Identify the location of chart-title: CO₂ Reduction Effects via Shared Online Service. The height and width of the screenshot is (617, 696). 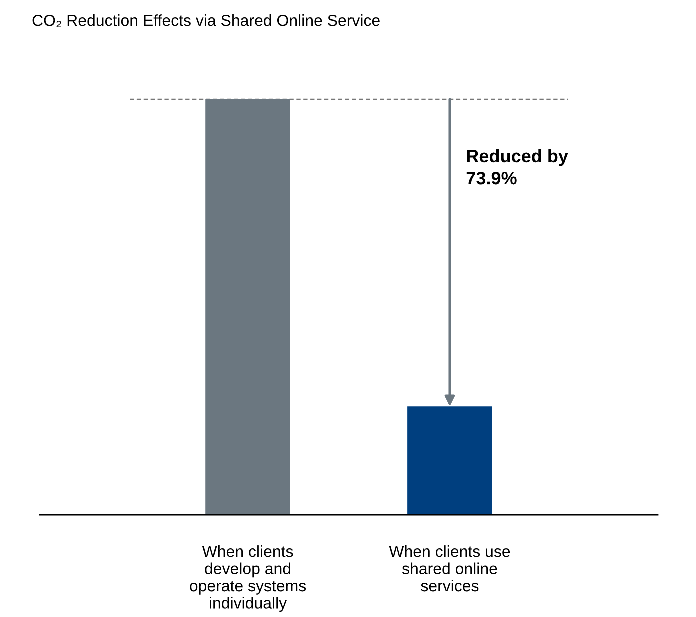
(206, 21).